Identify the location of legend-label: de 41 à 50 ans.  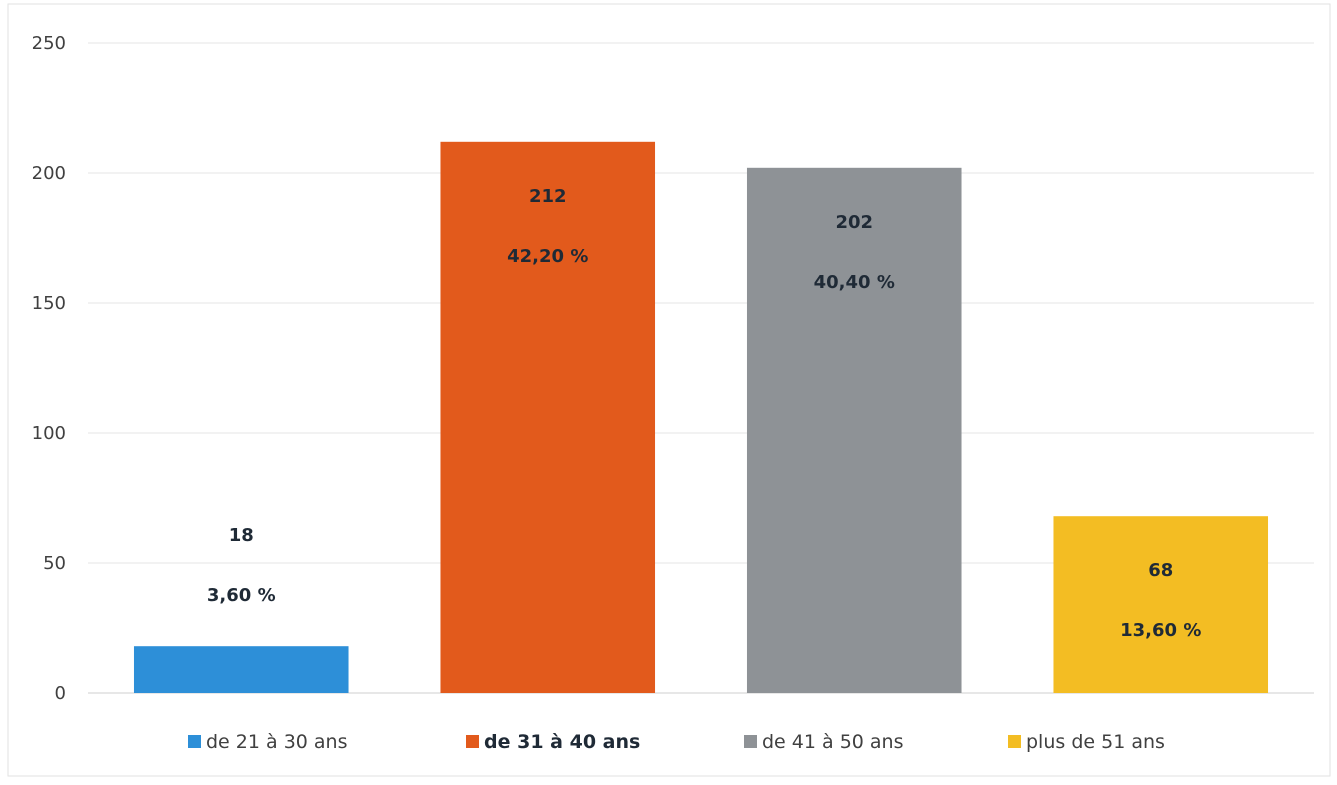
(833, 742).